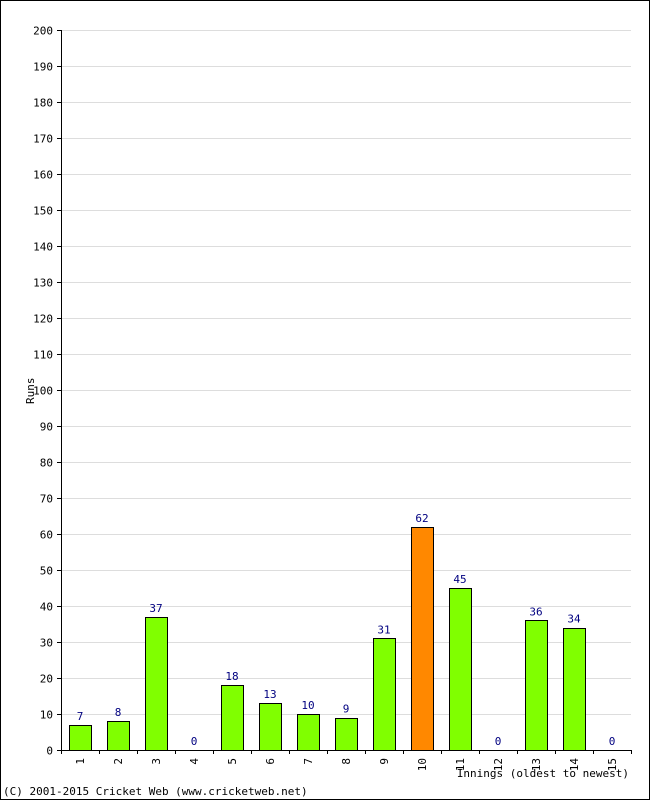 This screenshot has height=800, width=650. Describe the element at coordinates (118, 712) in the screenshot. I see `data-label: 8` at that location.